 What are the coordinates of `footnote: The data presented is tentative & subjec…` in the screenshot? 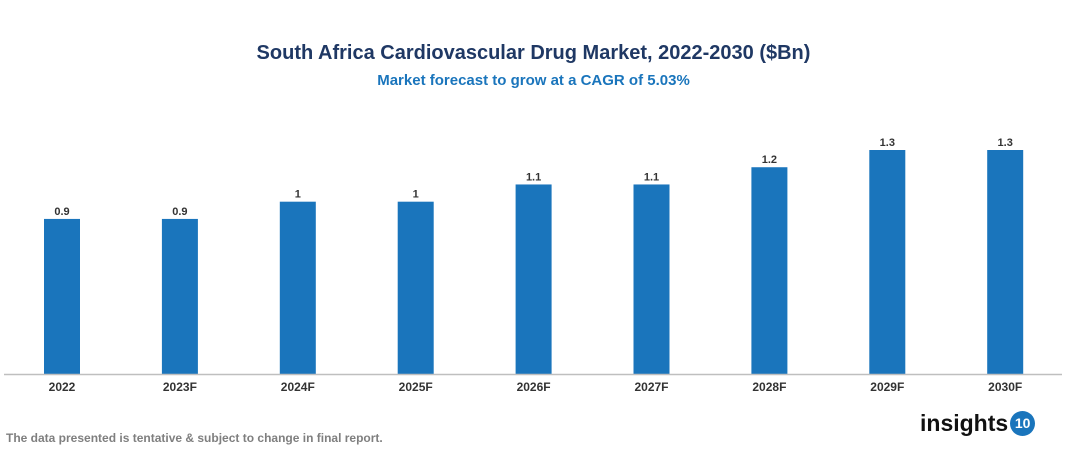 It's located at (194, 438).